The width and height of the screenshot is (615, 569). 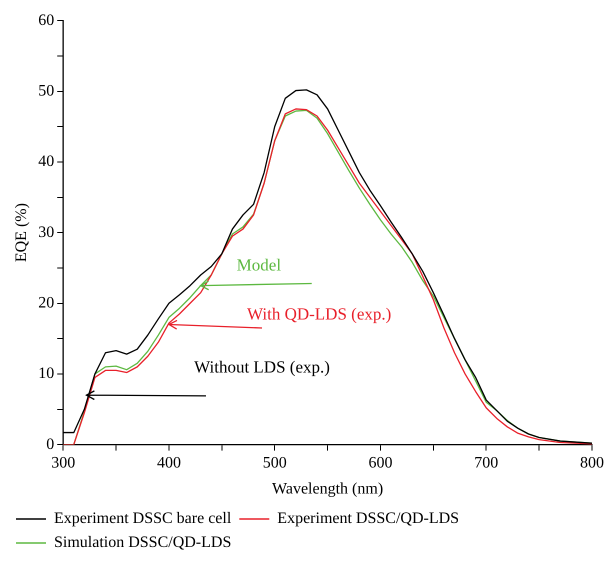 What do you see at coordinates (380, 463) in the screenshot?
I see `x-tick-label: 600` at bounding box center [380, 463].